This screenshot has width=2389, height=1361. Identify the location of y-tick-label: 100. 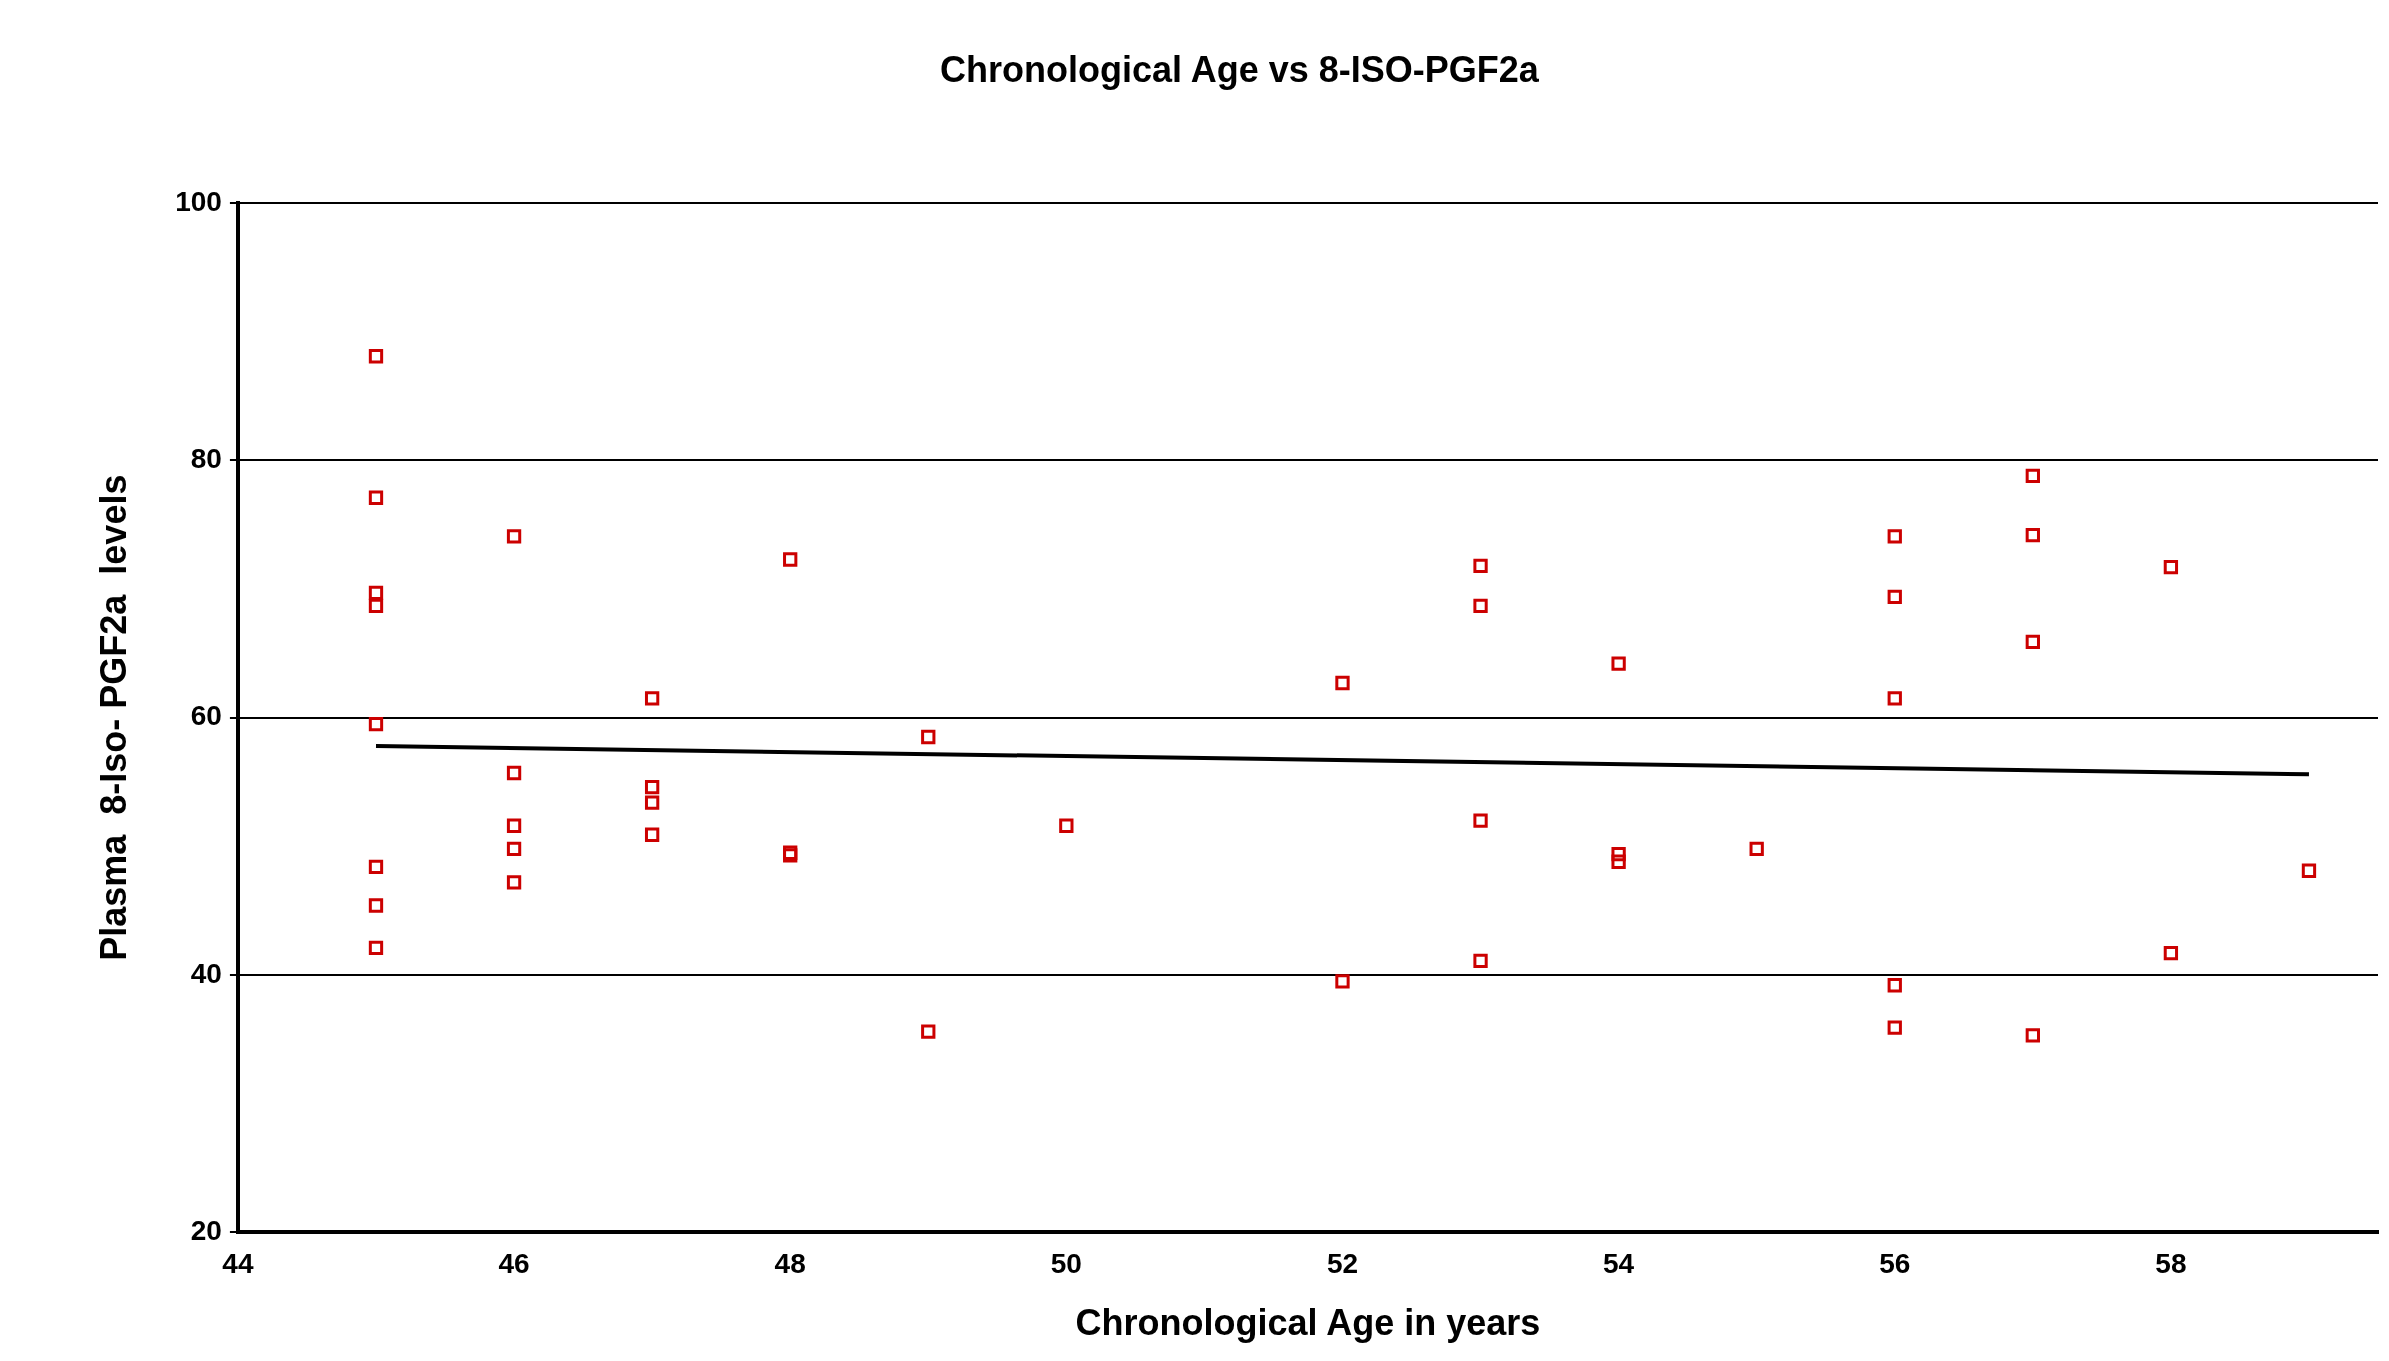
(198, 201).